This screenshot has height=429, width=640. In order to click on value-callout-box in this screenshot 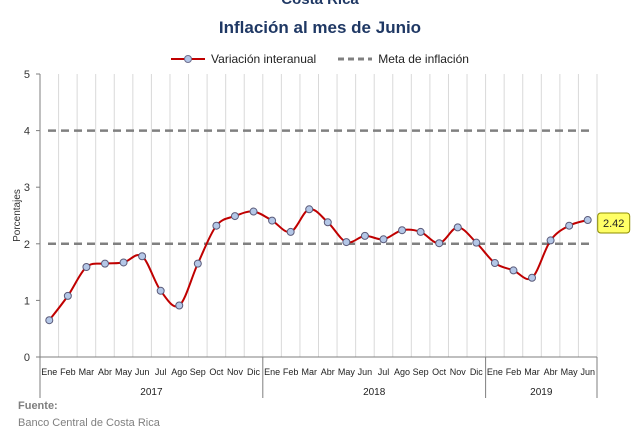, I will do `click(614, 223)`.